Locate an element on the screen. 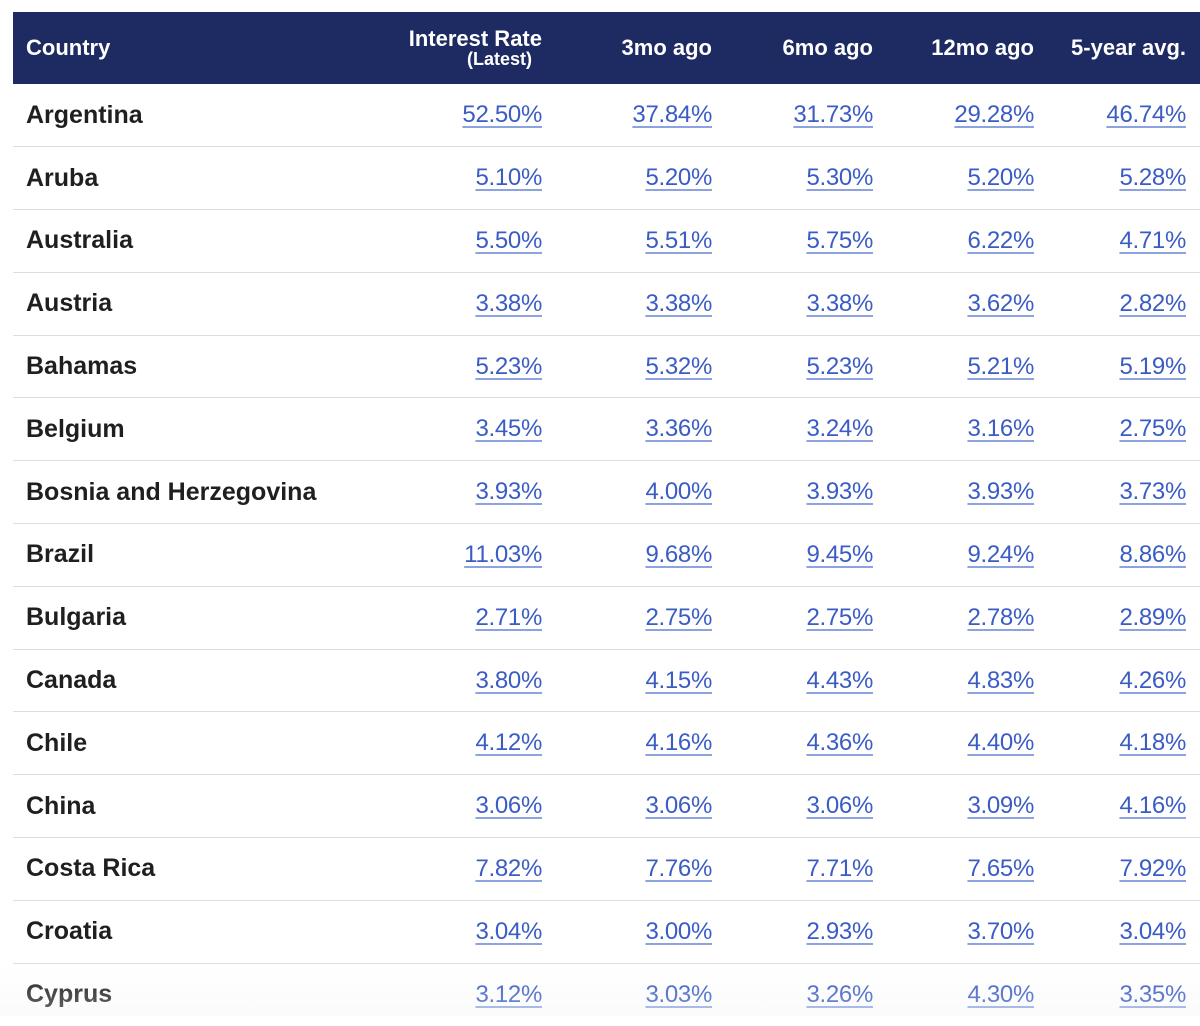  table-row: Brazil 11.03% 9.68% 9.45% 9.24% 8.86% is located at coordinates (606, 555).